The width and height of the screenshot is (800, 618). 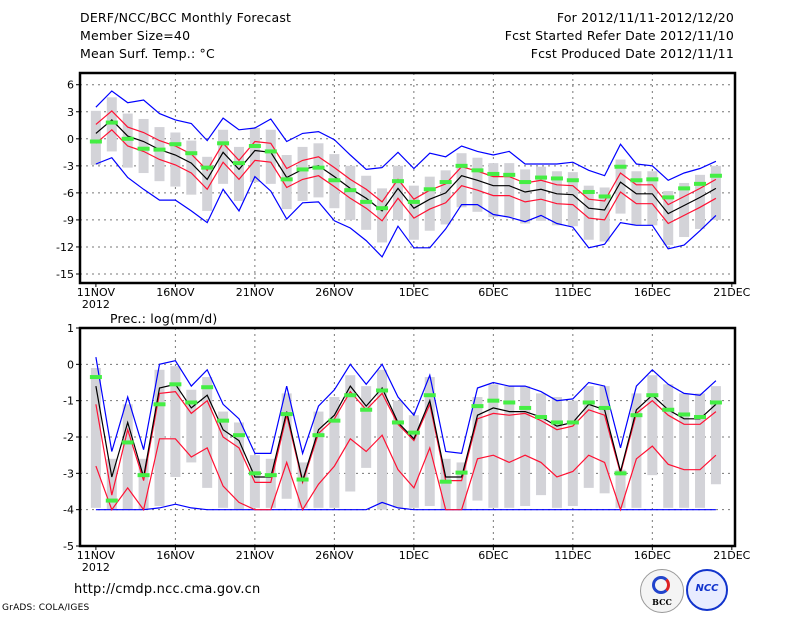 What do you see at coordinates (68, 220) in the screenshot?
I see `y-tick-label: -9` at bounding box center [68, 220].